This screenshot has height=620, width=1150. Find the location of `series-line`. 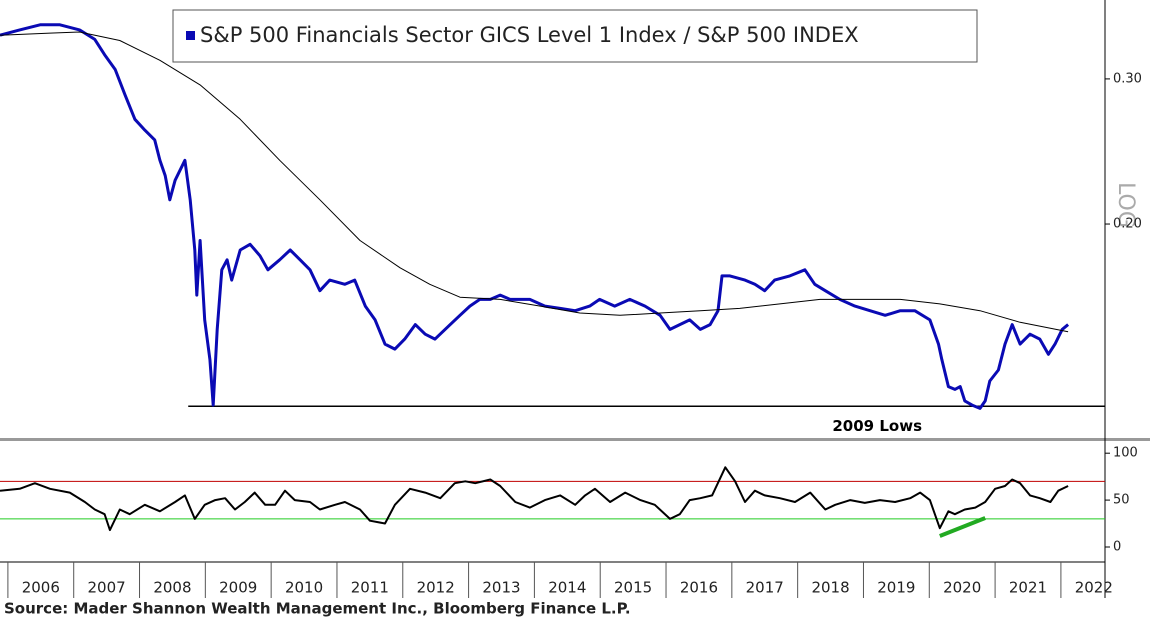

series-line is located at coordinates (534, 499).